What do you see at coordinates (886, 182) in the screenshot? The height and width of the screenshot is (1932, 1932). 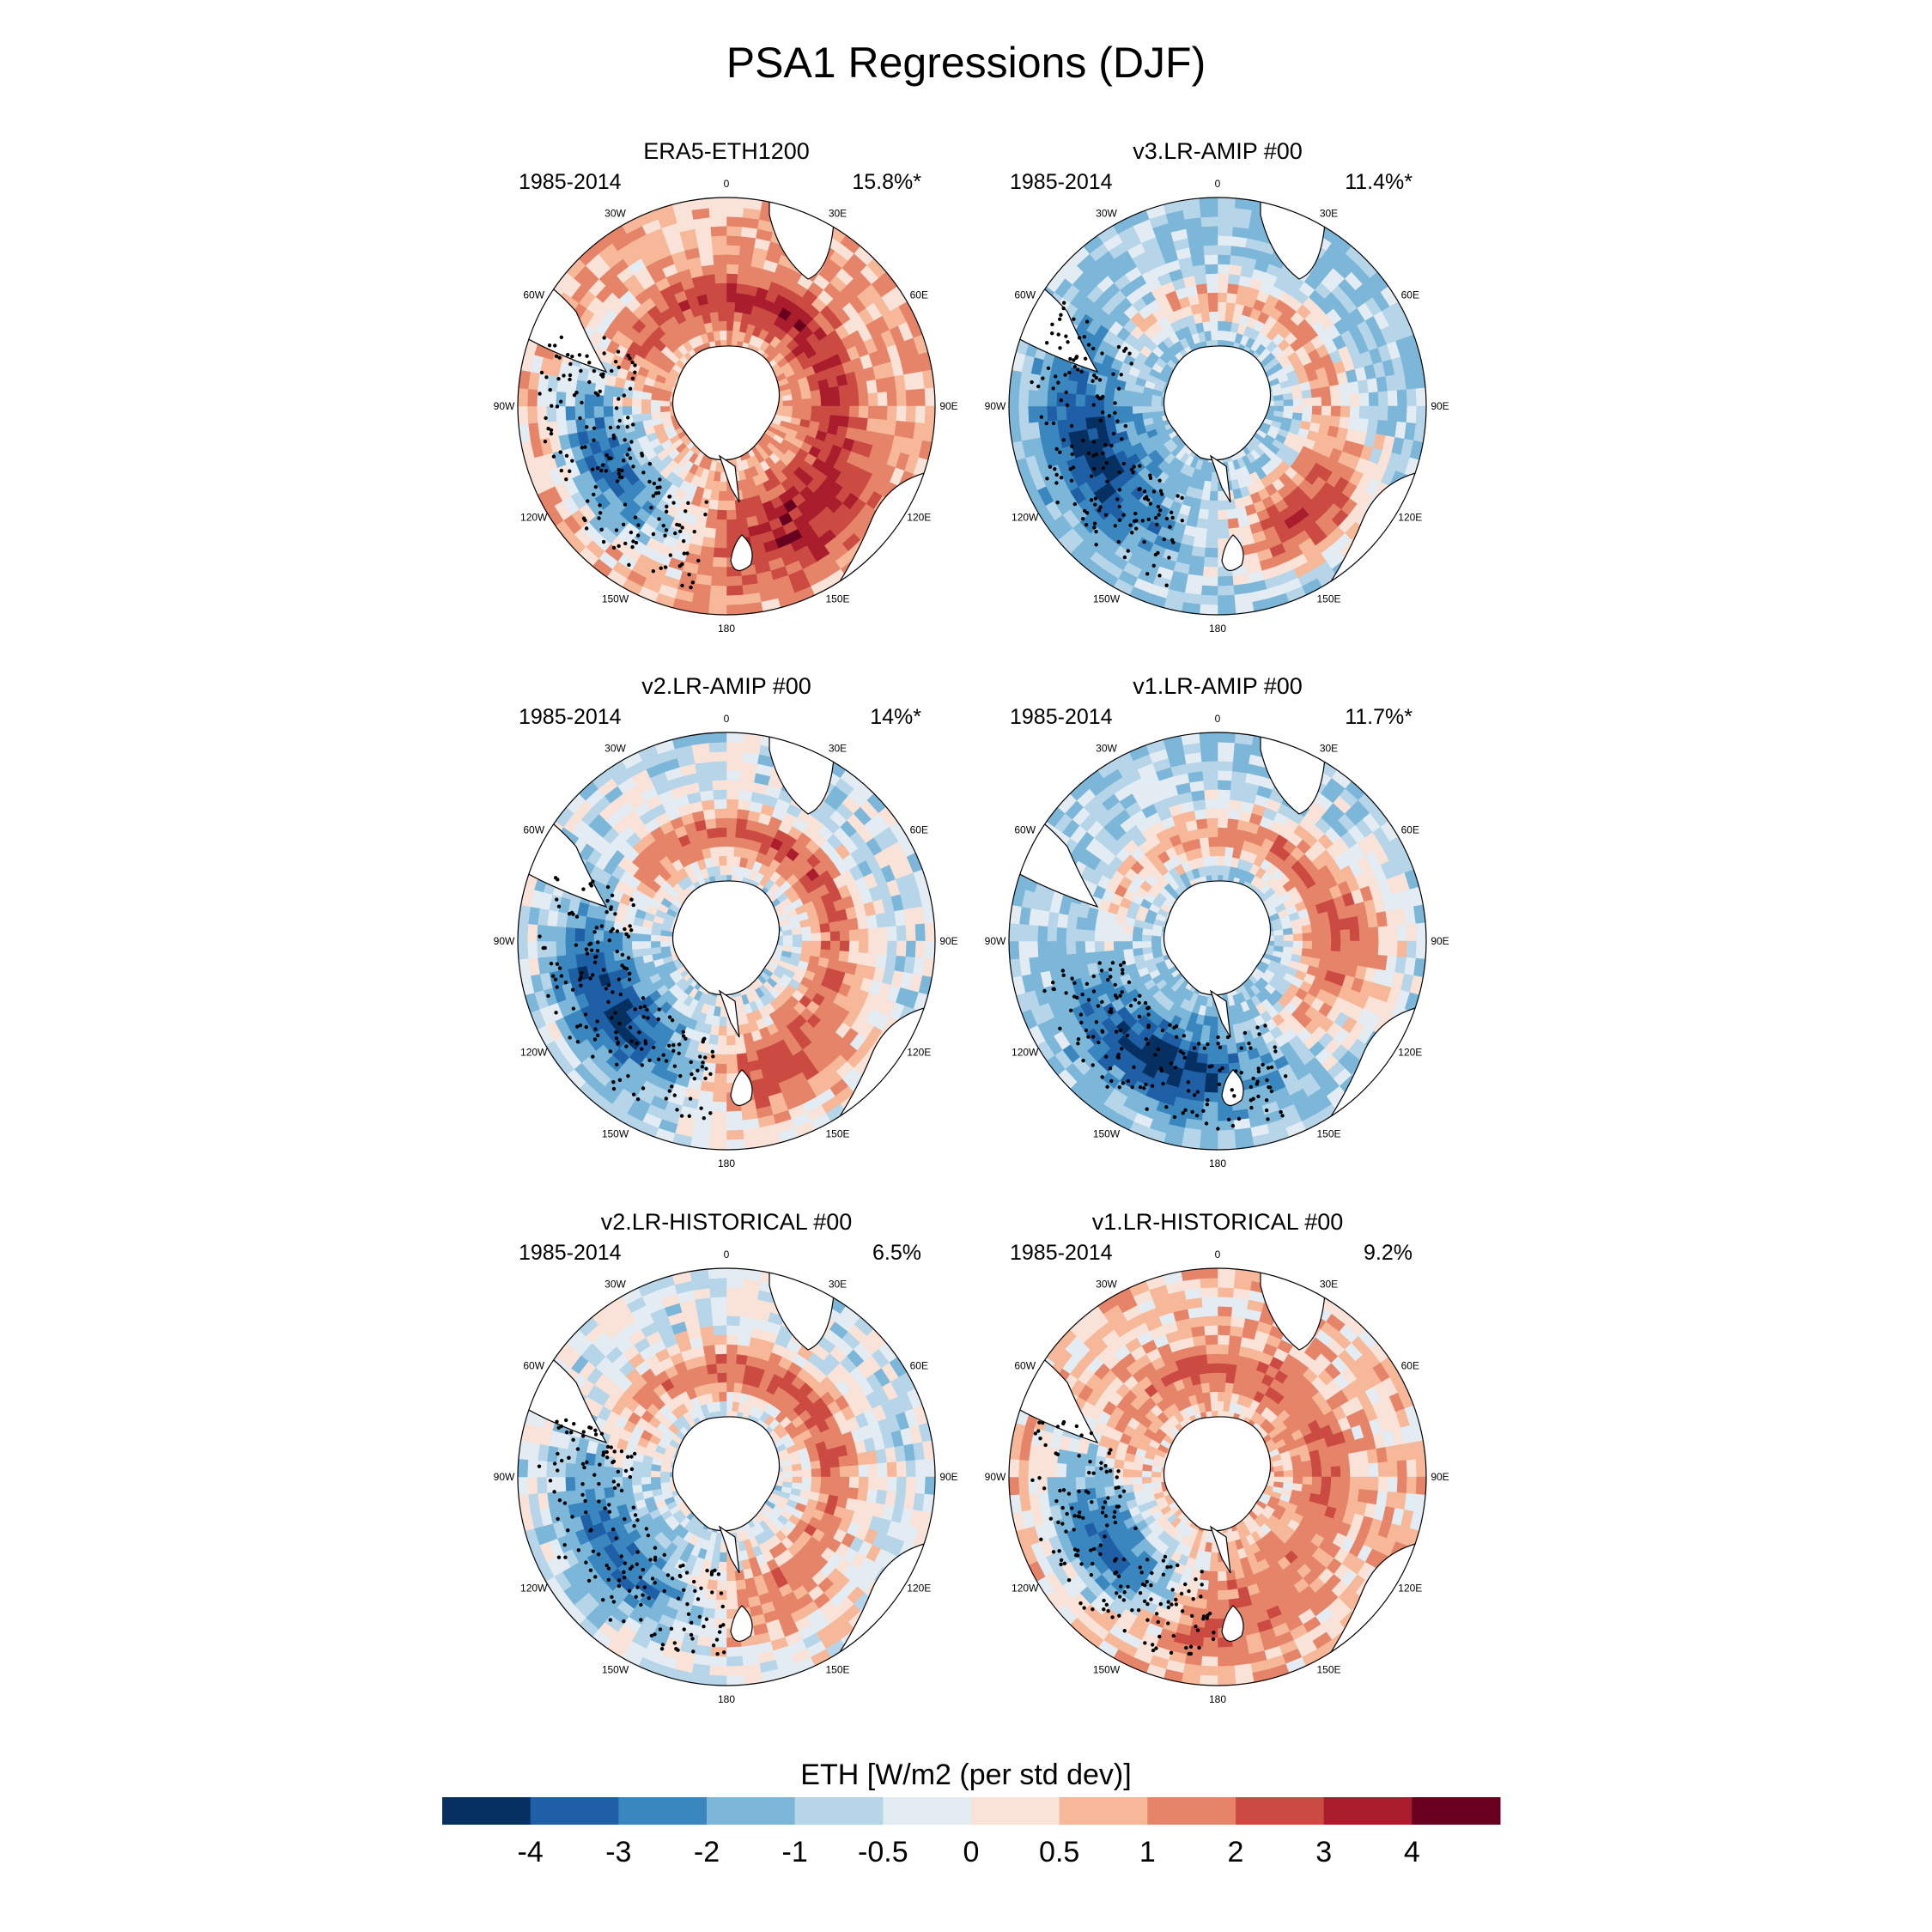 I see `variance-label: 15.8%*` at bounding box center [886, 182].